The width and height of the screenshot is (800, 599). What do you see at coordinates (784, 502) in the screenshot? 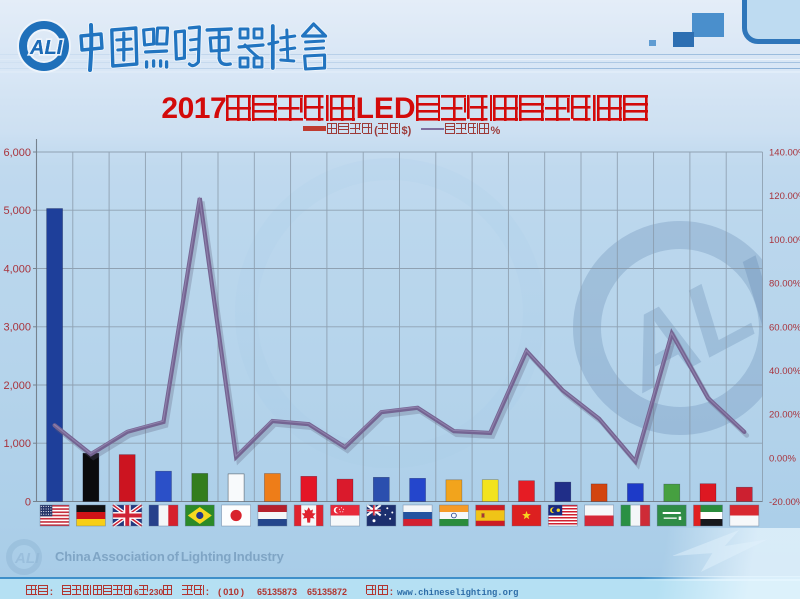
I see `svg-text: -20.00%` at bounding box center [784, 502].